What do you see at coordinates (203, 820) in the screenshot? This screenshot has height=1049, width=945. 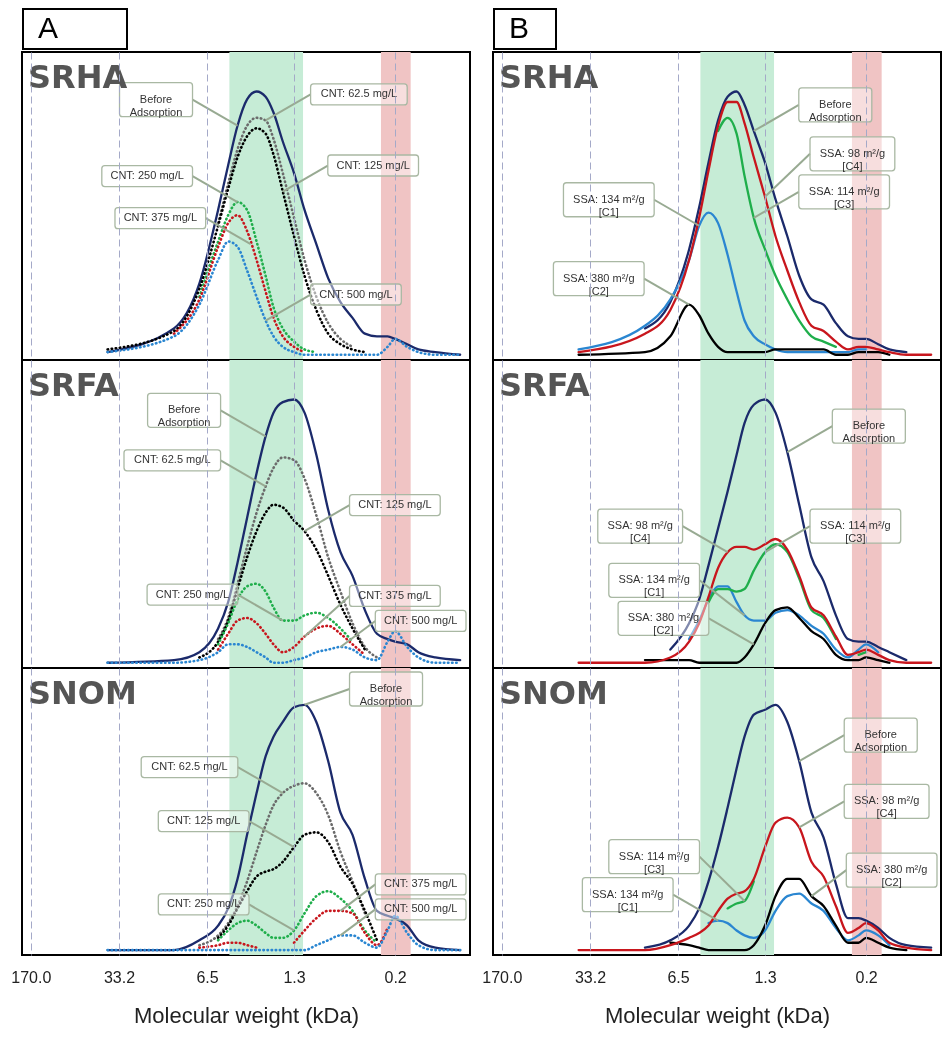 I see `annotation: CNT: 125 mg/L` at bounding box center [203, 820].